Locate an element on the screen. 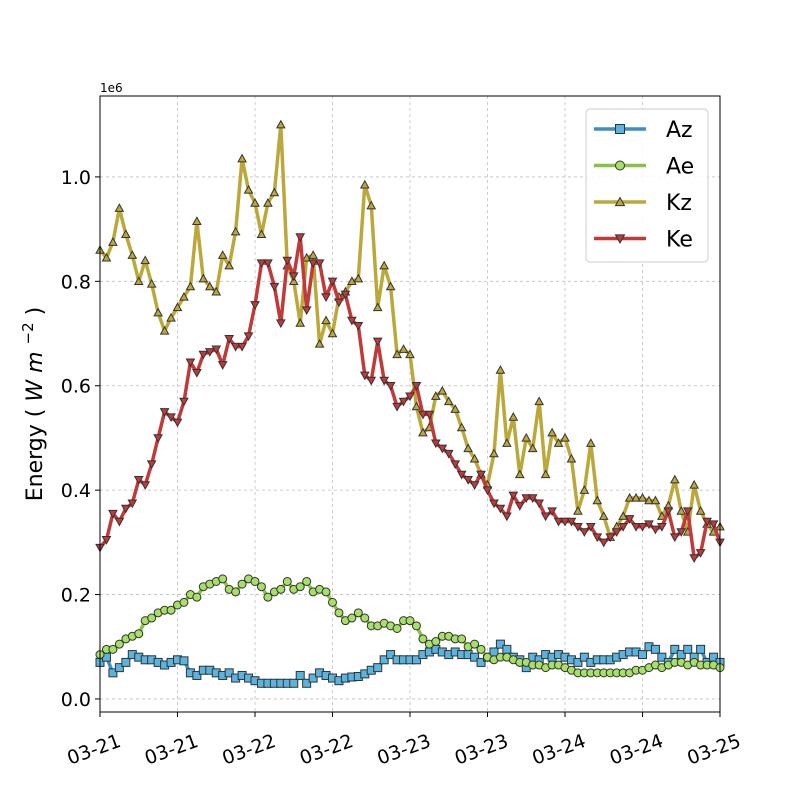 The width and height of the screenshot is (800, 804). y-tick-label: 0.8 is located at coordinates (76, 282).